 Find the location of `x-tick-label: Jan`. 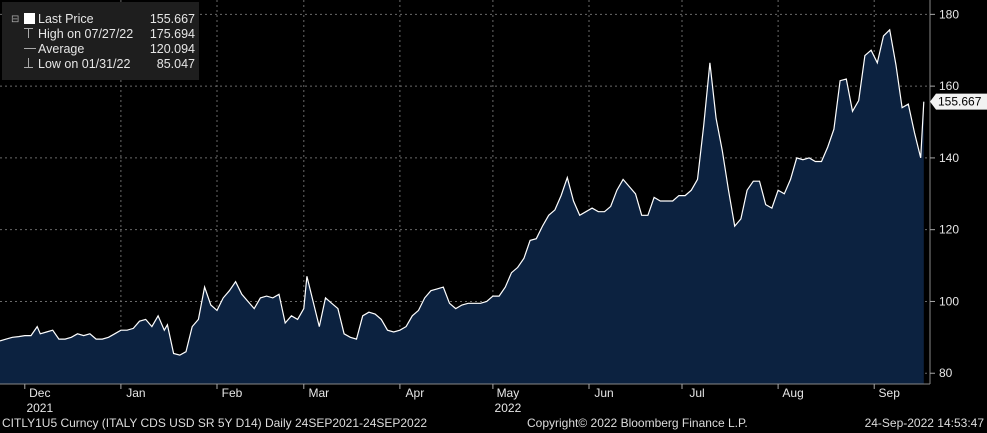

x-tick-label: Jan is located at coordinates (135, 393).